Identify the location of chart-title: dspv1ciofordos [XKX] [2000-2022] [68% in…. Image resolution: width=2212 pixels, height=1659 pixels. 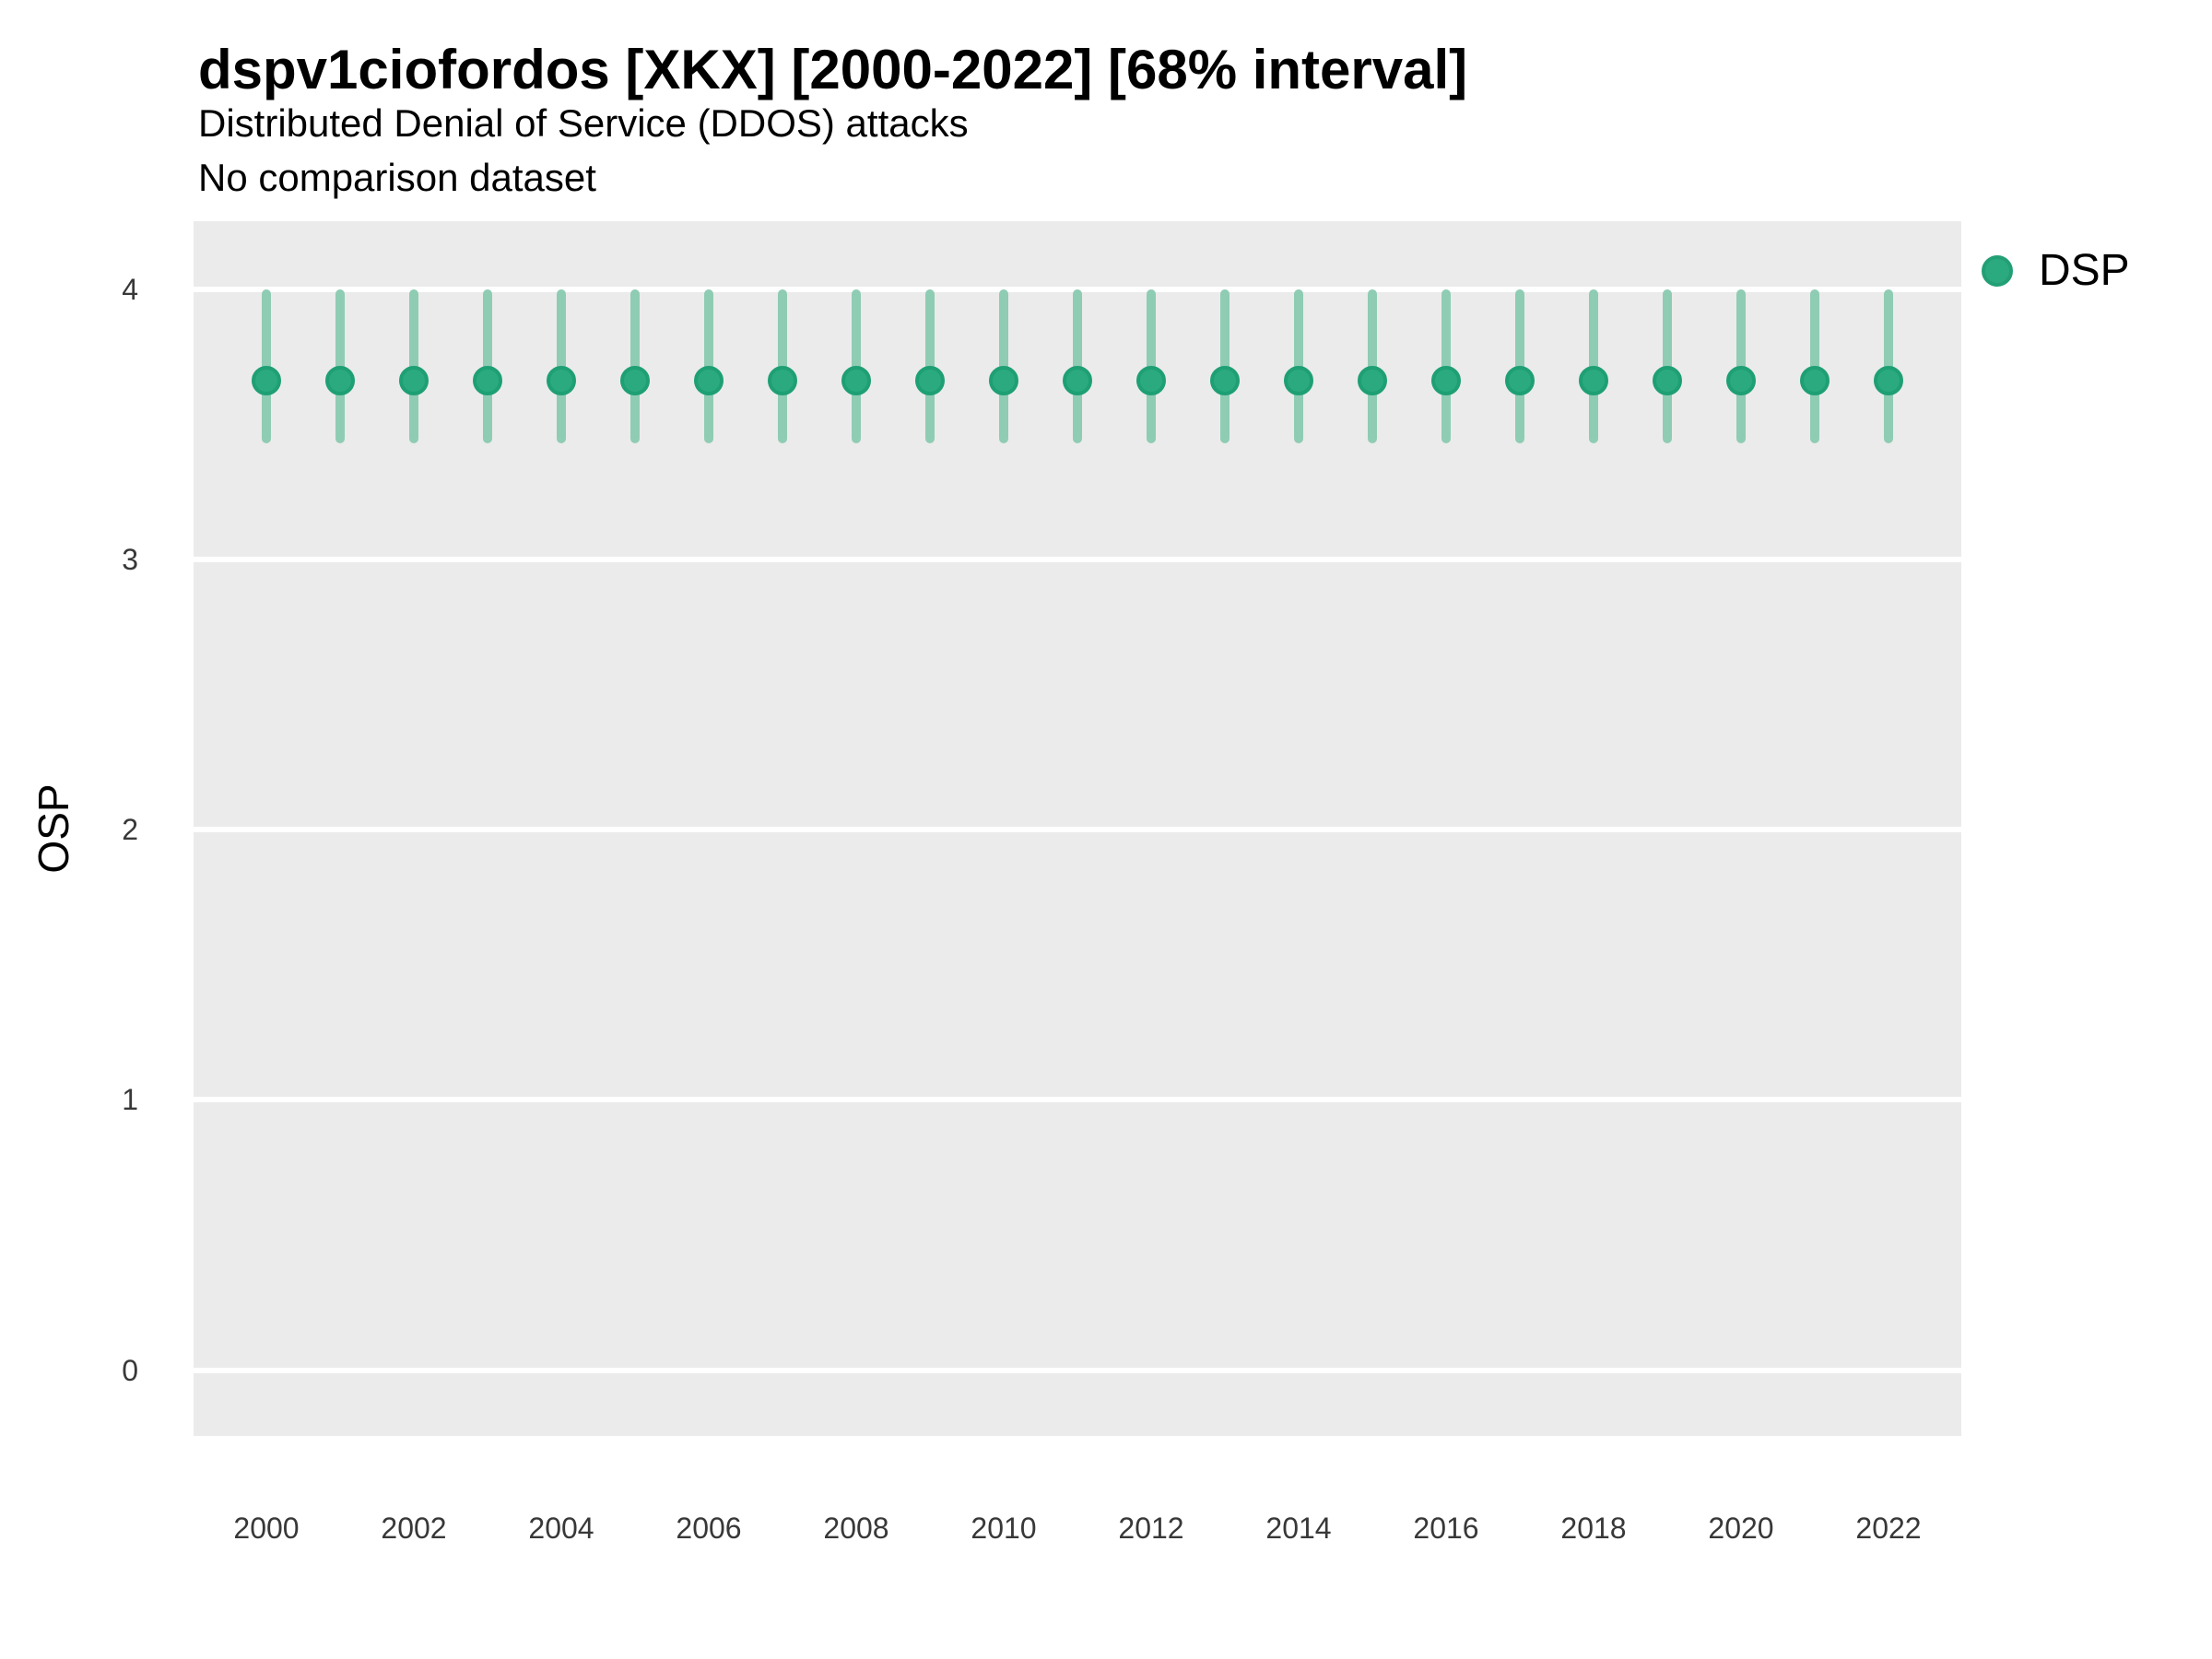
(833, 69).